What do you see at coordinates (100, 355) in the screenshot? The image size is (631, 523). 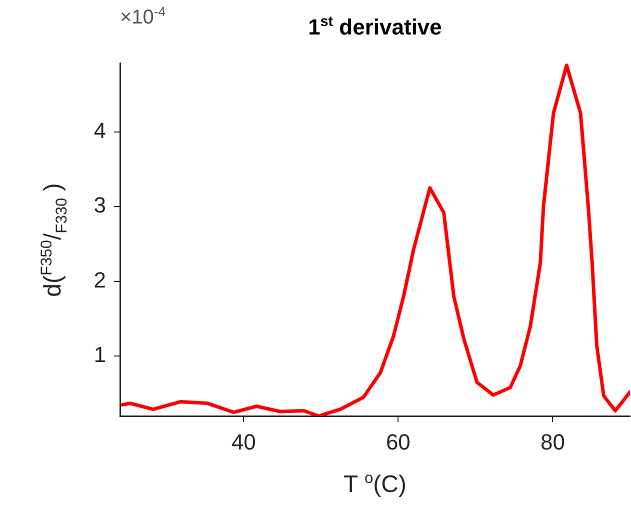 I see `y-tick-label: 1` at bounding box center [100, 355].